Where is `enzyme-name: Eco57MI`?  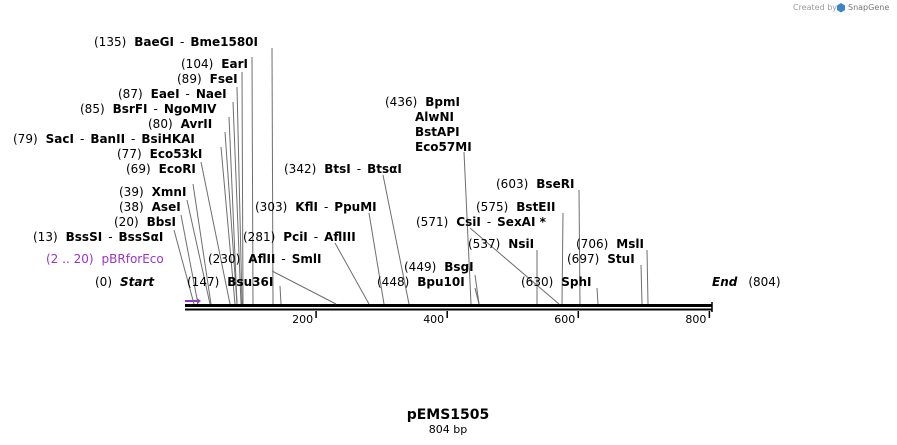 enzyme-name: Eco57MI is located at coordinates (443, 147).